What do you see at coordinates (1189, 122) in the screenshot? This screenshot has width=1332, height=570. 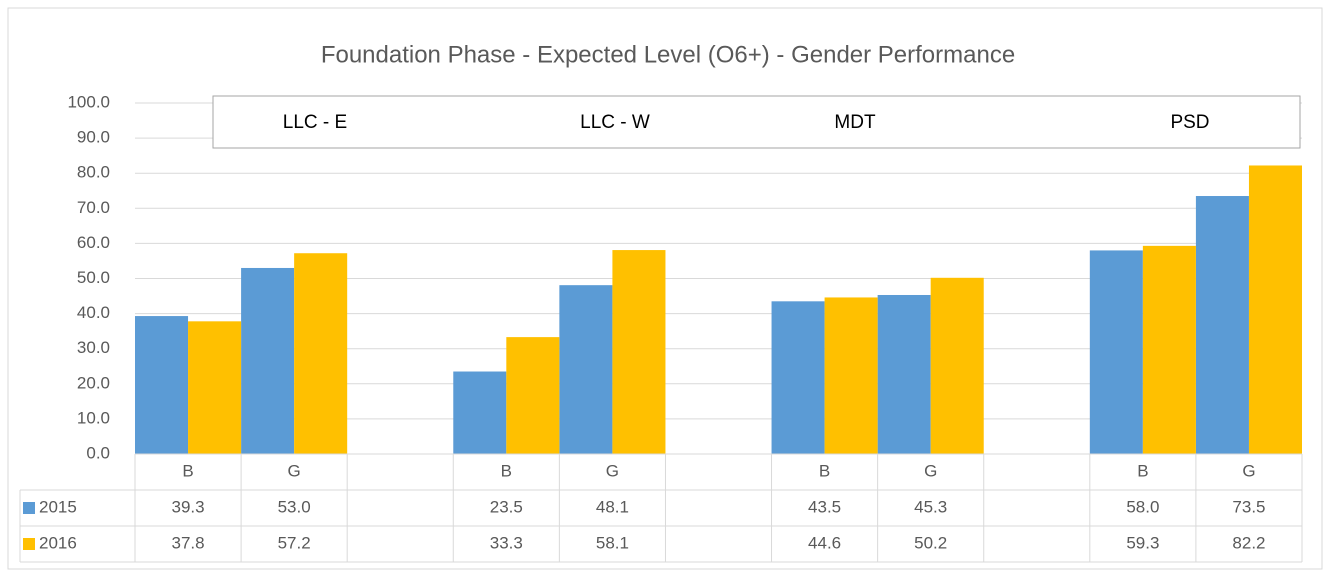 I see `group-label: PSD` at bounding box center [1189, 122].